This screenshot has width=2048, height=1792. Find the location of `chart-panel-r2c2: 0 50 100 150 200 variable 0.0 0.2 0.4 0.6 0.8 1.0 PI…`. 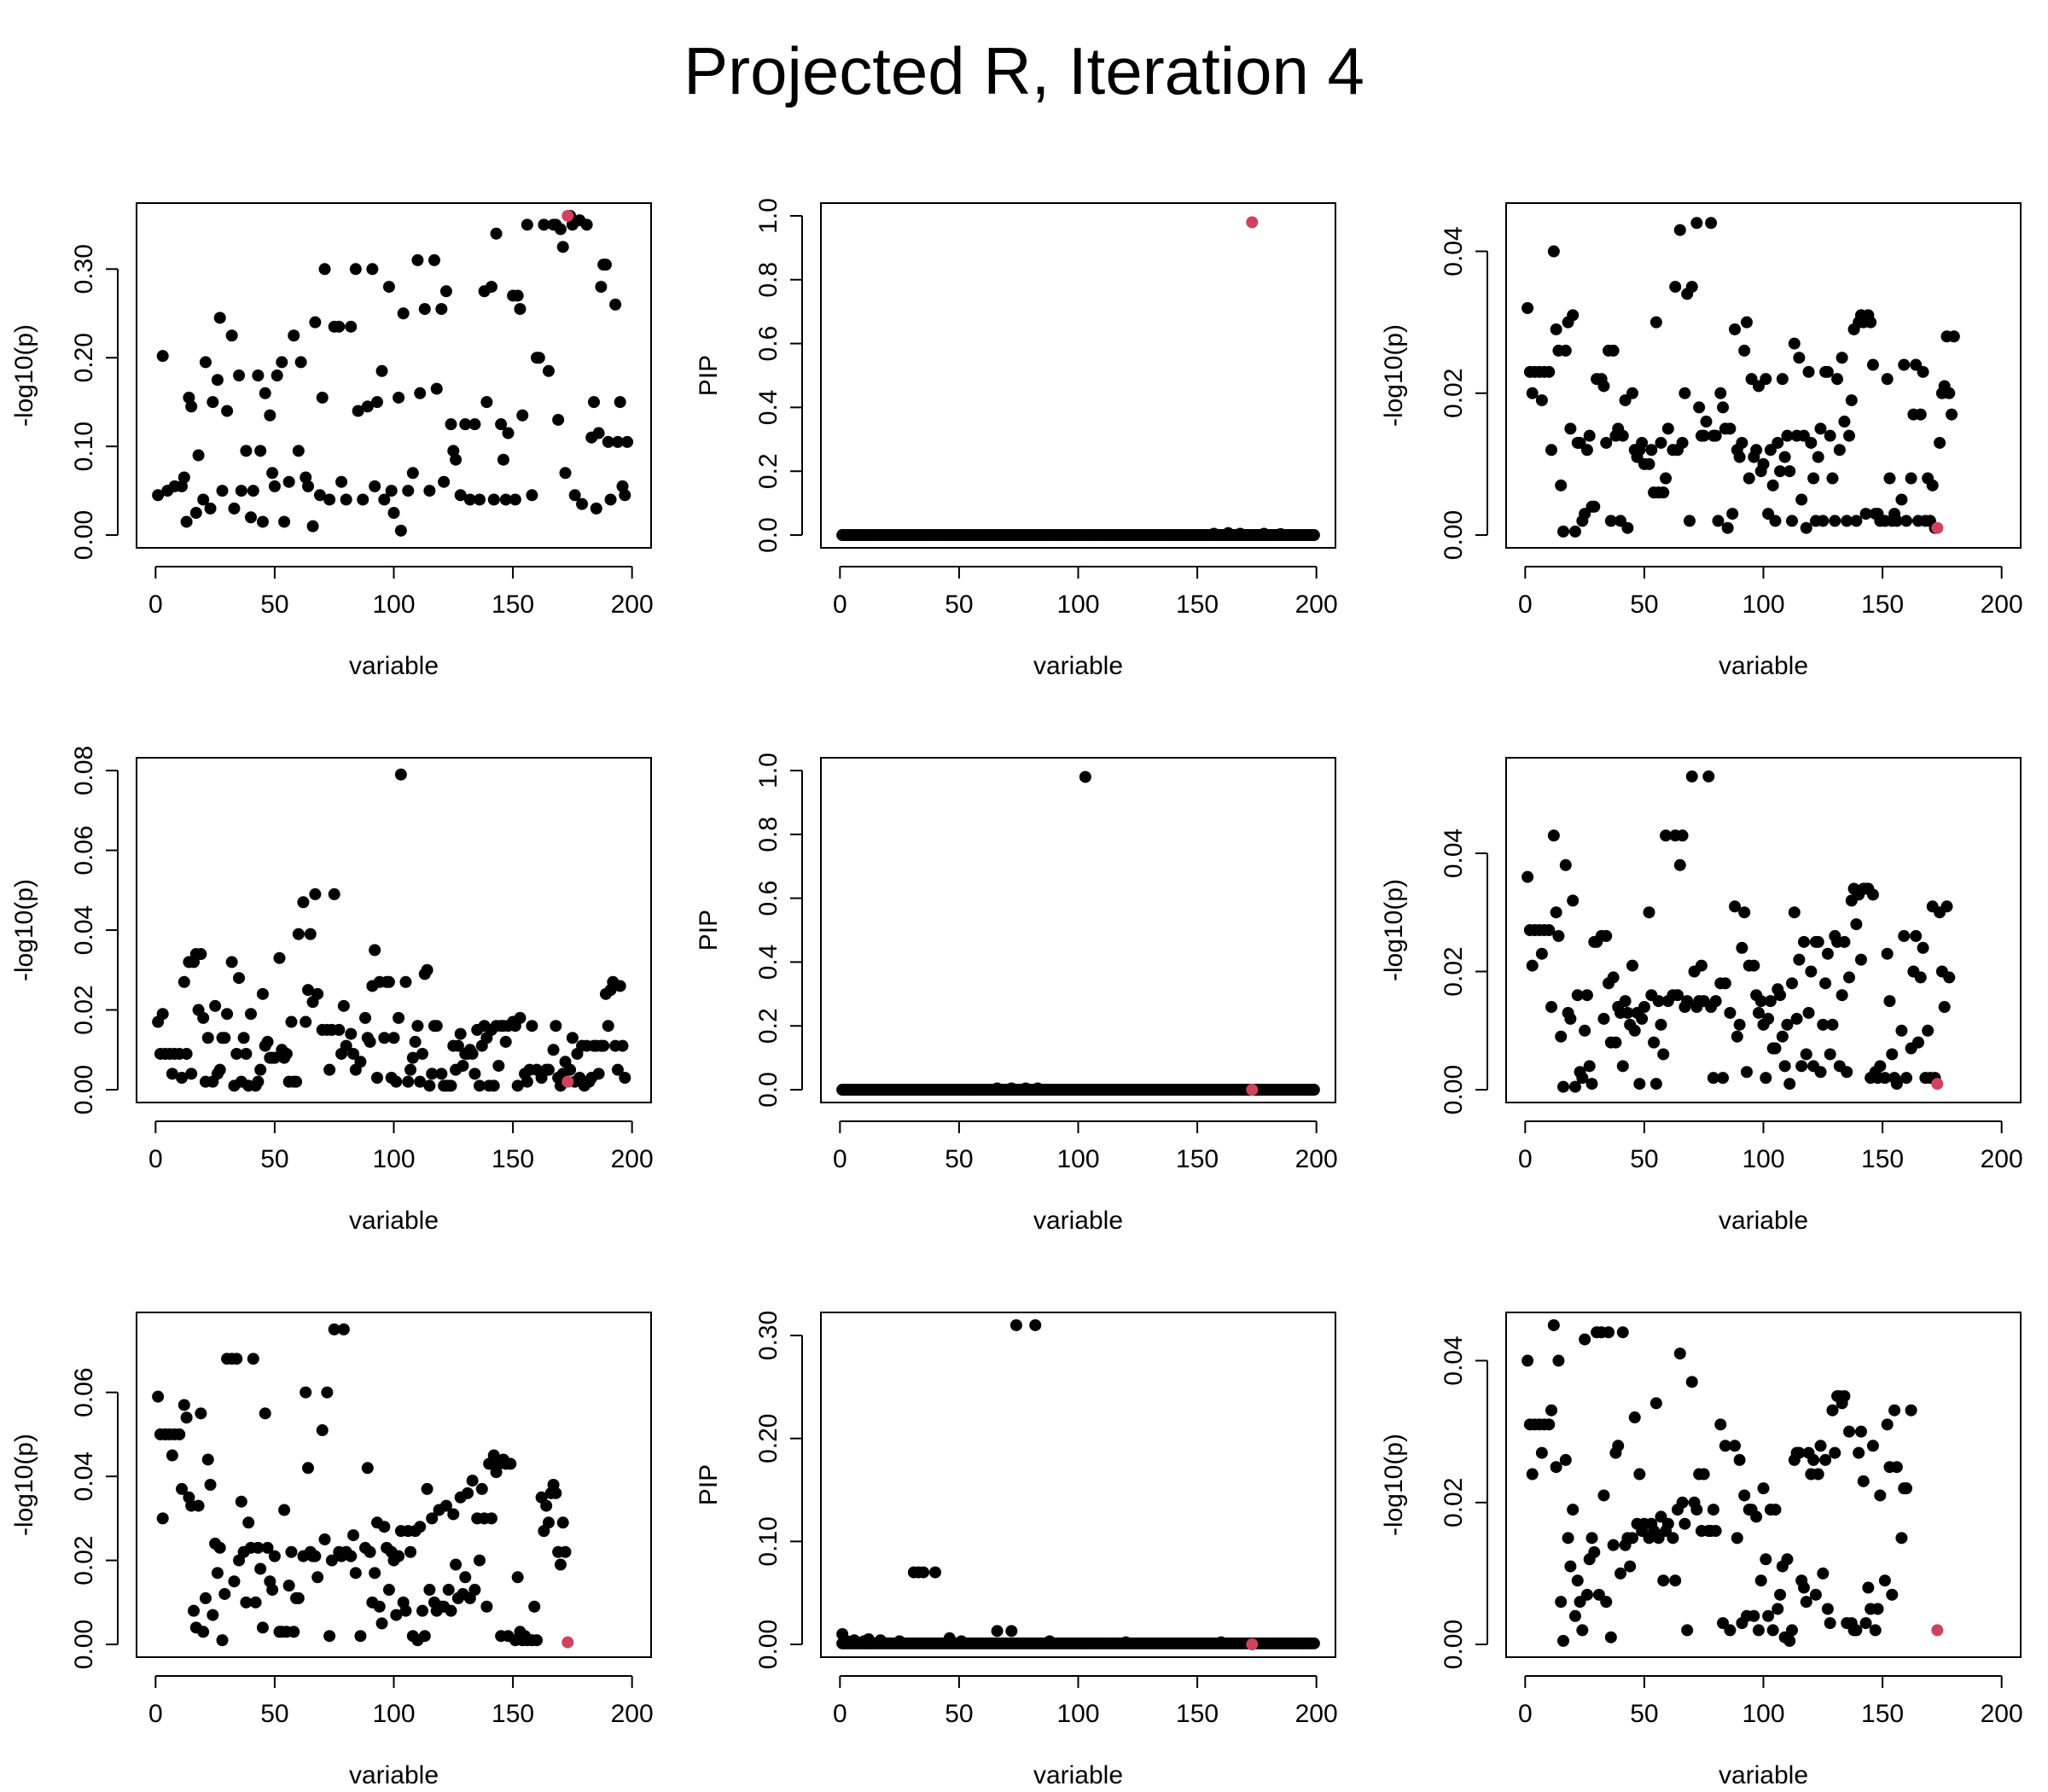

chart-panel-r2c2: 0 50 100 150 200 variable 0.0 0.2 0.4 0.6 0.8 1.0 PI… is located at coordinates (1017, 994).